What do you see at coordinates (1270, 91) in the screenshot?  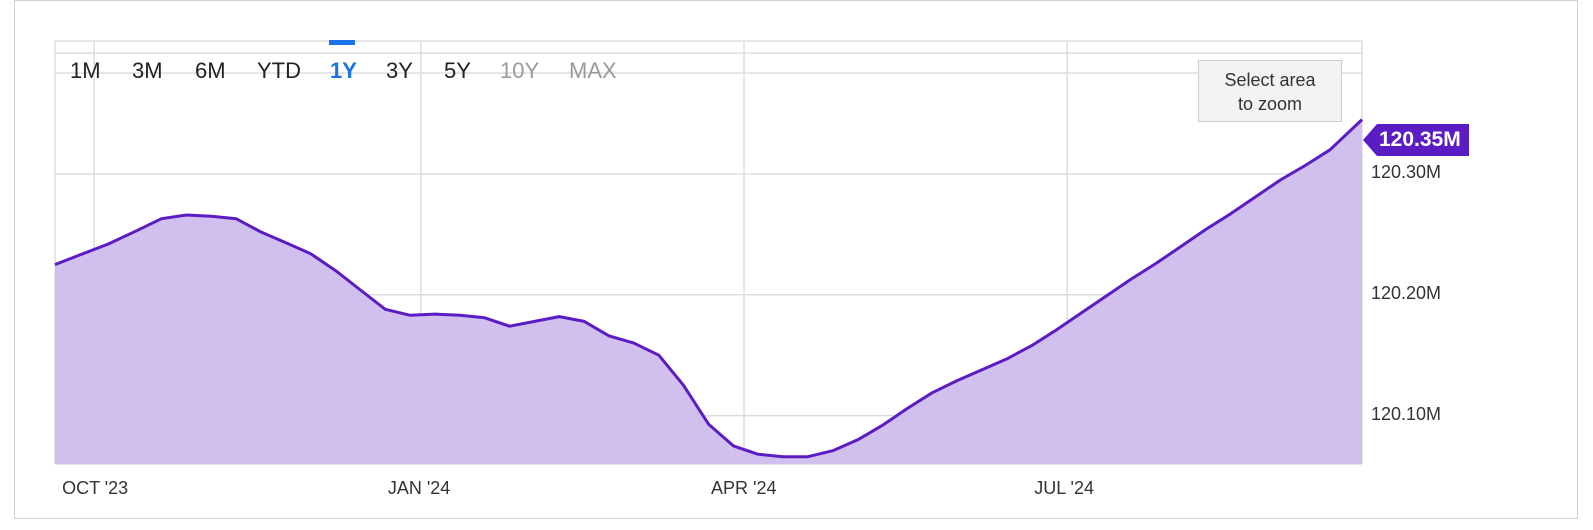 I see `zoom-hint-box: Select area to zoom` at bounding box center [1270, 91].